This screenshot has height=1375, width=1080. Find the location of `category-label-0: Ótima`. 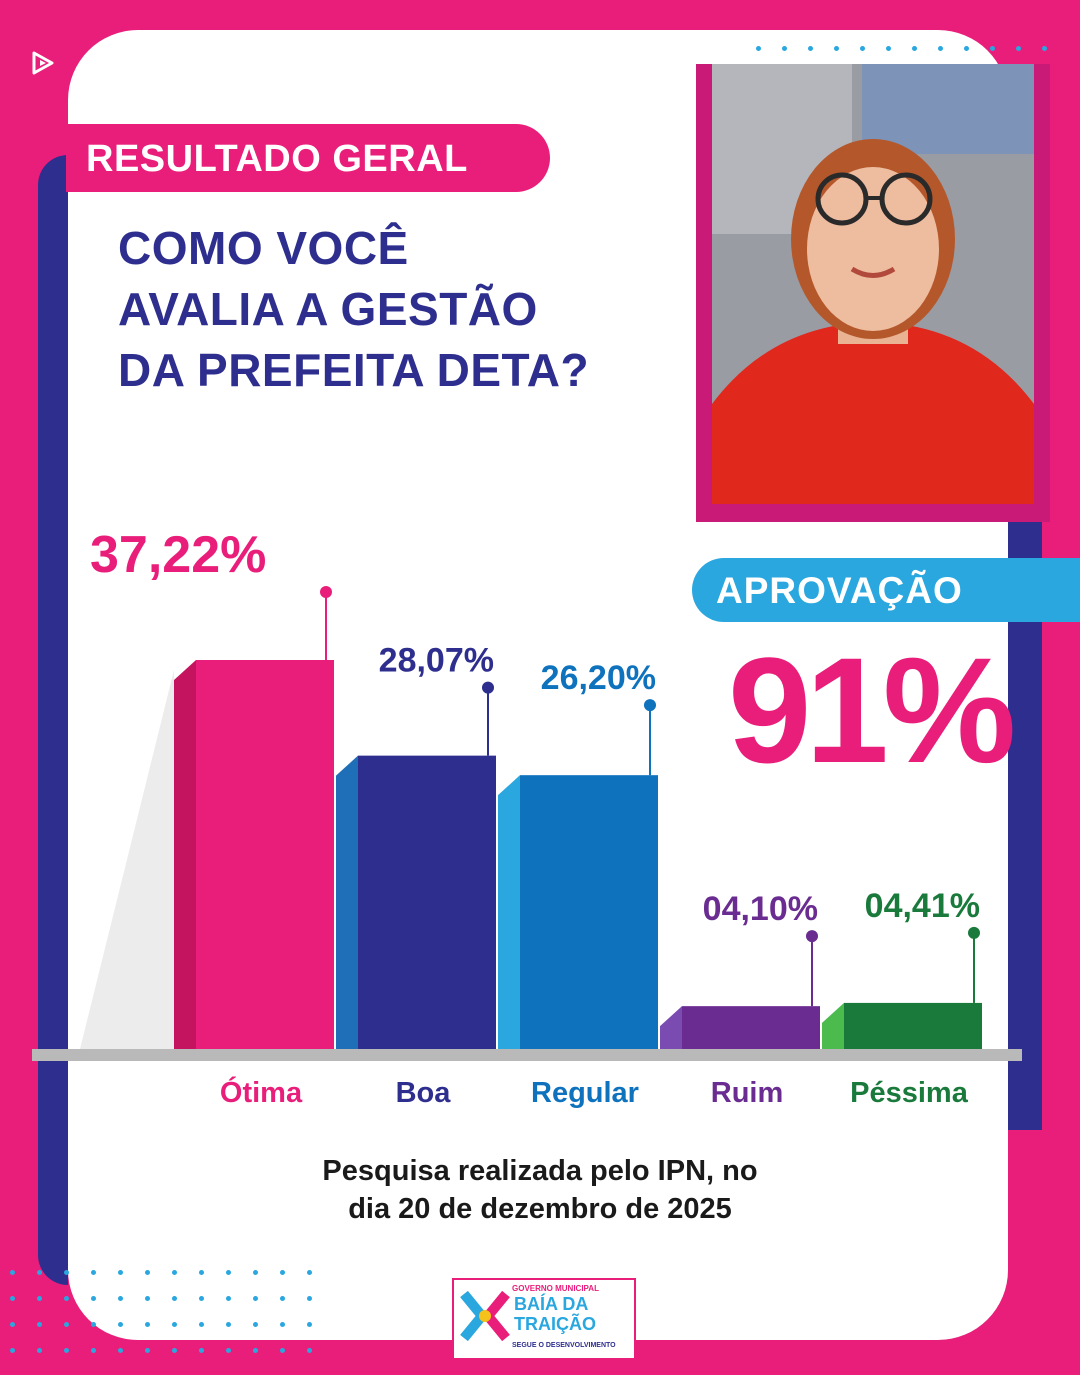

category-label-0: Ótima is located at coordinates (261, 1092).